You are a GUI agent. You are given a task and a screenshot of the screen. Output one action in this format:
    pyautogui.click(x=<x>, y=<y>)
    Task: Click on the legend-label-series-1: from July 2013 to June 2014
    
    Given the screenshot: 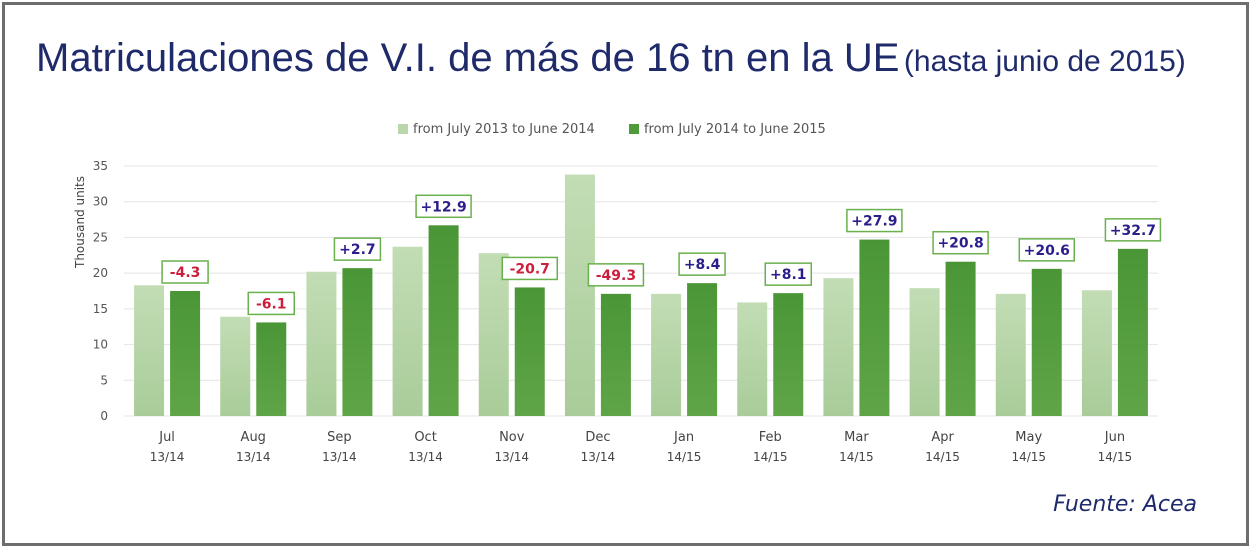 What is the action you would take?
    pyautogui.click(x=504, y=129)
    